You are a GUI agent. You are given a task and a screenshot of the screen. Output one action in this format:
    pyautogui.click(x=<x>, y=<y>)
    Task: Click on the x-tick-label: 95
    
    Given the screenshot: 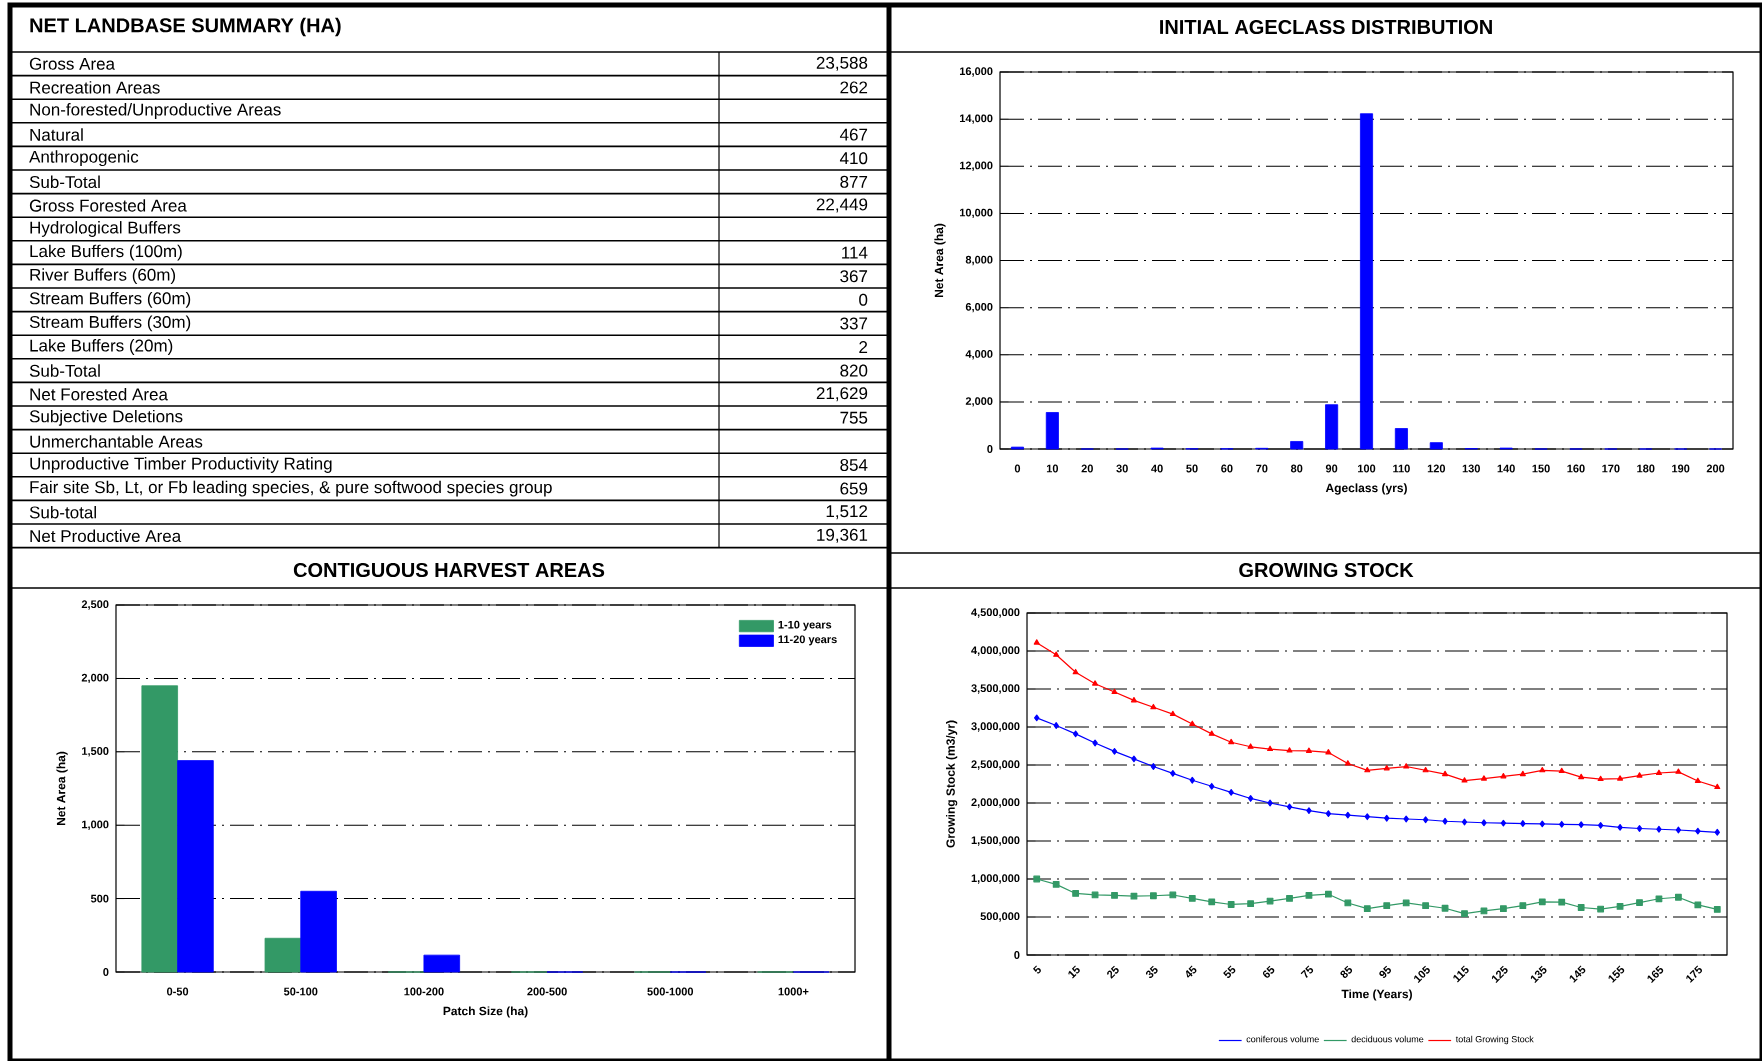 What is the action you would take?
    pyautogui.click(x=1385, y=971)
    